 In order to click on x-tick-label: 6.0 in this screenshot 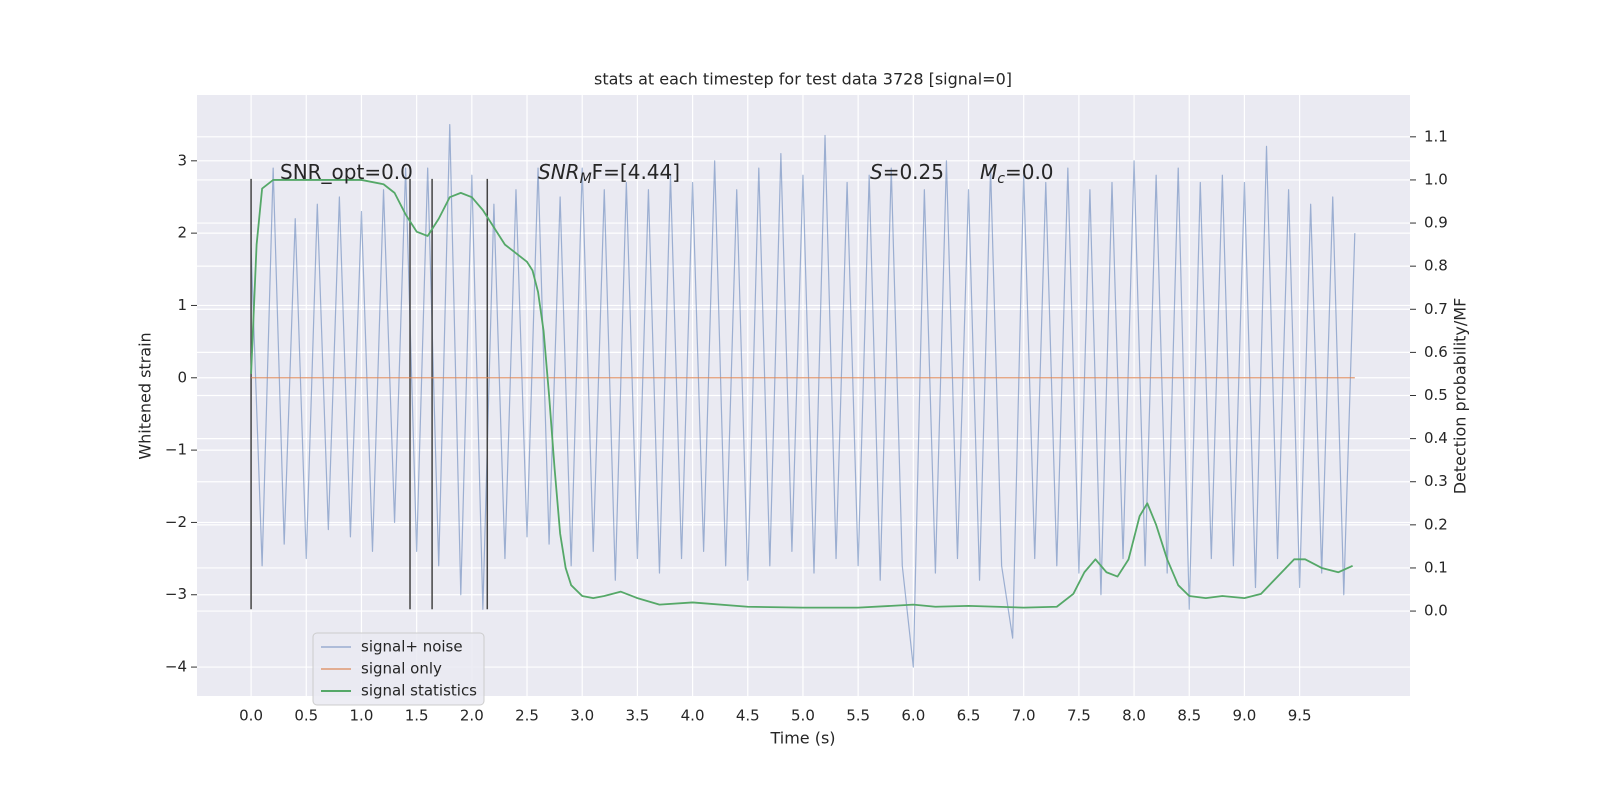, I will do `click(913, 716)`.